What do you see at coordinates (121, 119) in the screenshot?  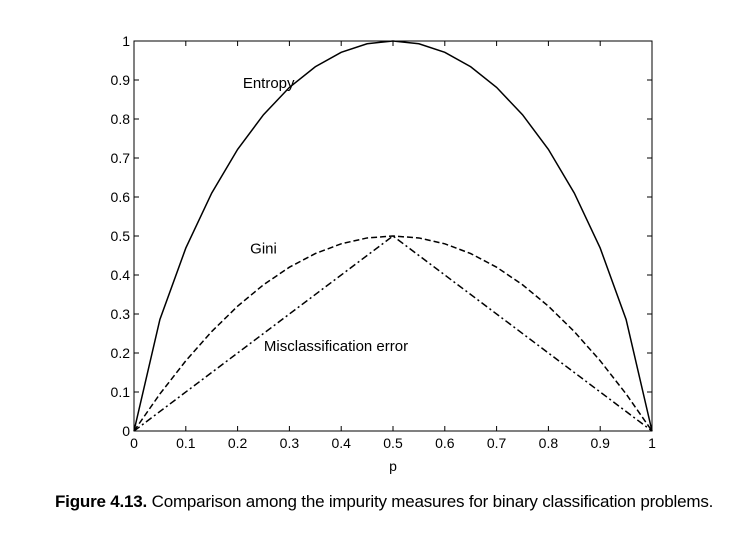 I see `y-tick-label: 0.8` at bounding box center [121, 119].